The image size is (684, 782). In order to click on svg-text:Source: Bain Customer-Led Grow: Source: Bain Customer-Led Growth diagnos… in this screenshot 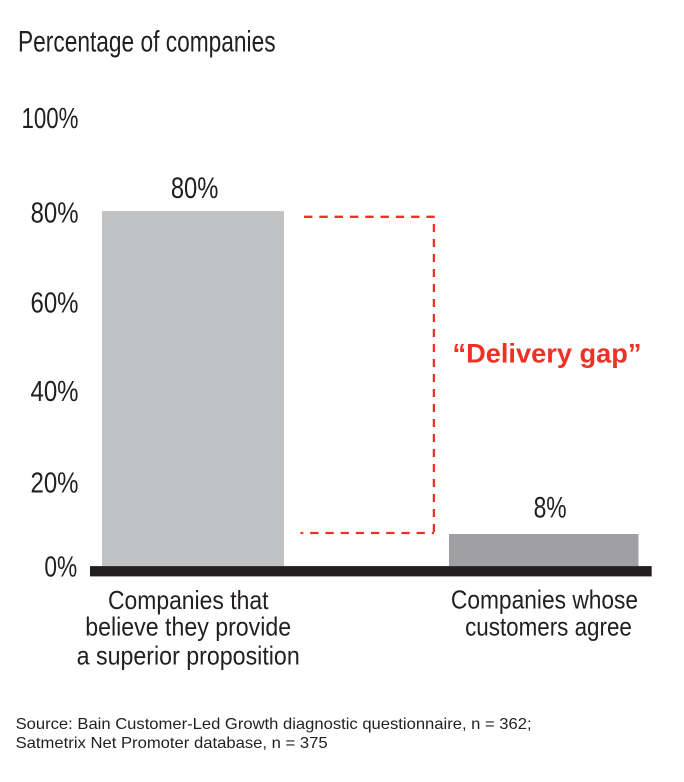, I will do `click(274, 724)`.